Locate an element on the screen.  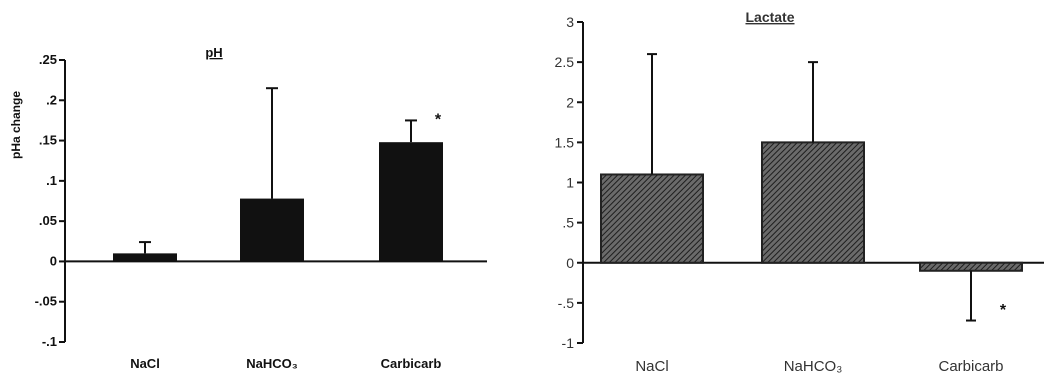
chart-lactate-x-labels: NaCl NaHCO₃ Carbicarb is located at coordinates (819, 366).